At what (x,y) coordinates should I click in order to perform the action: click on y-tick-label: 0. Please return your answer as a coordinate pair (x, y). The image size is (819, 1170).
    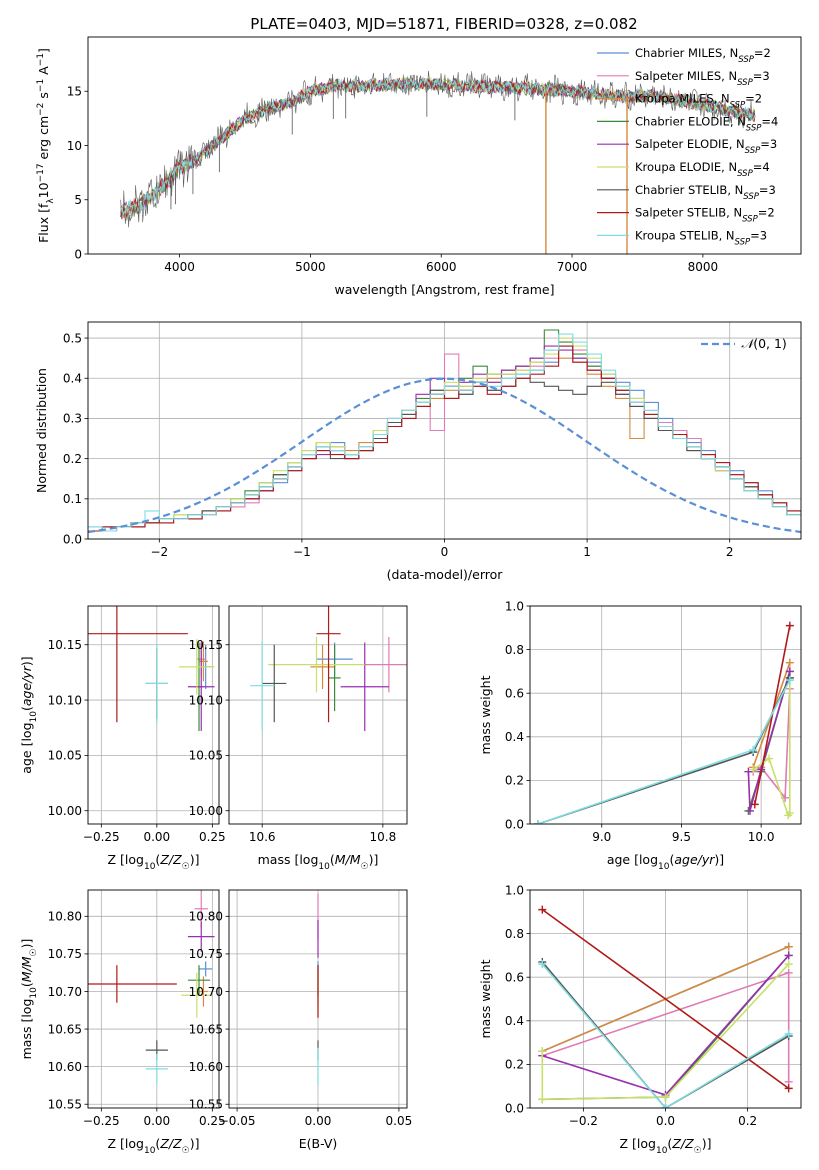
    Looking at the image, I should click on (78, 254).